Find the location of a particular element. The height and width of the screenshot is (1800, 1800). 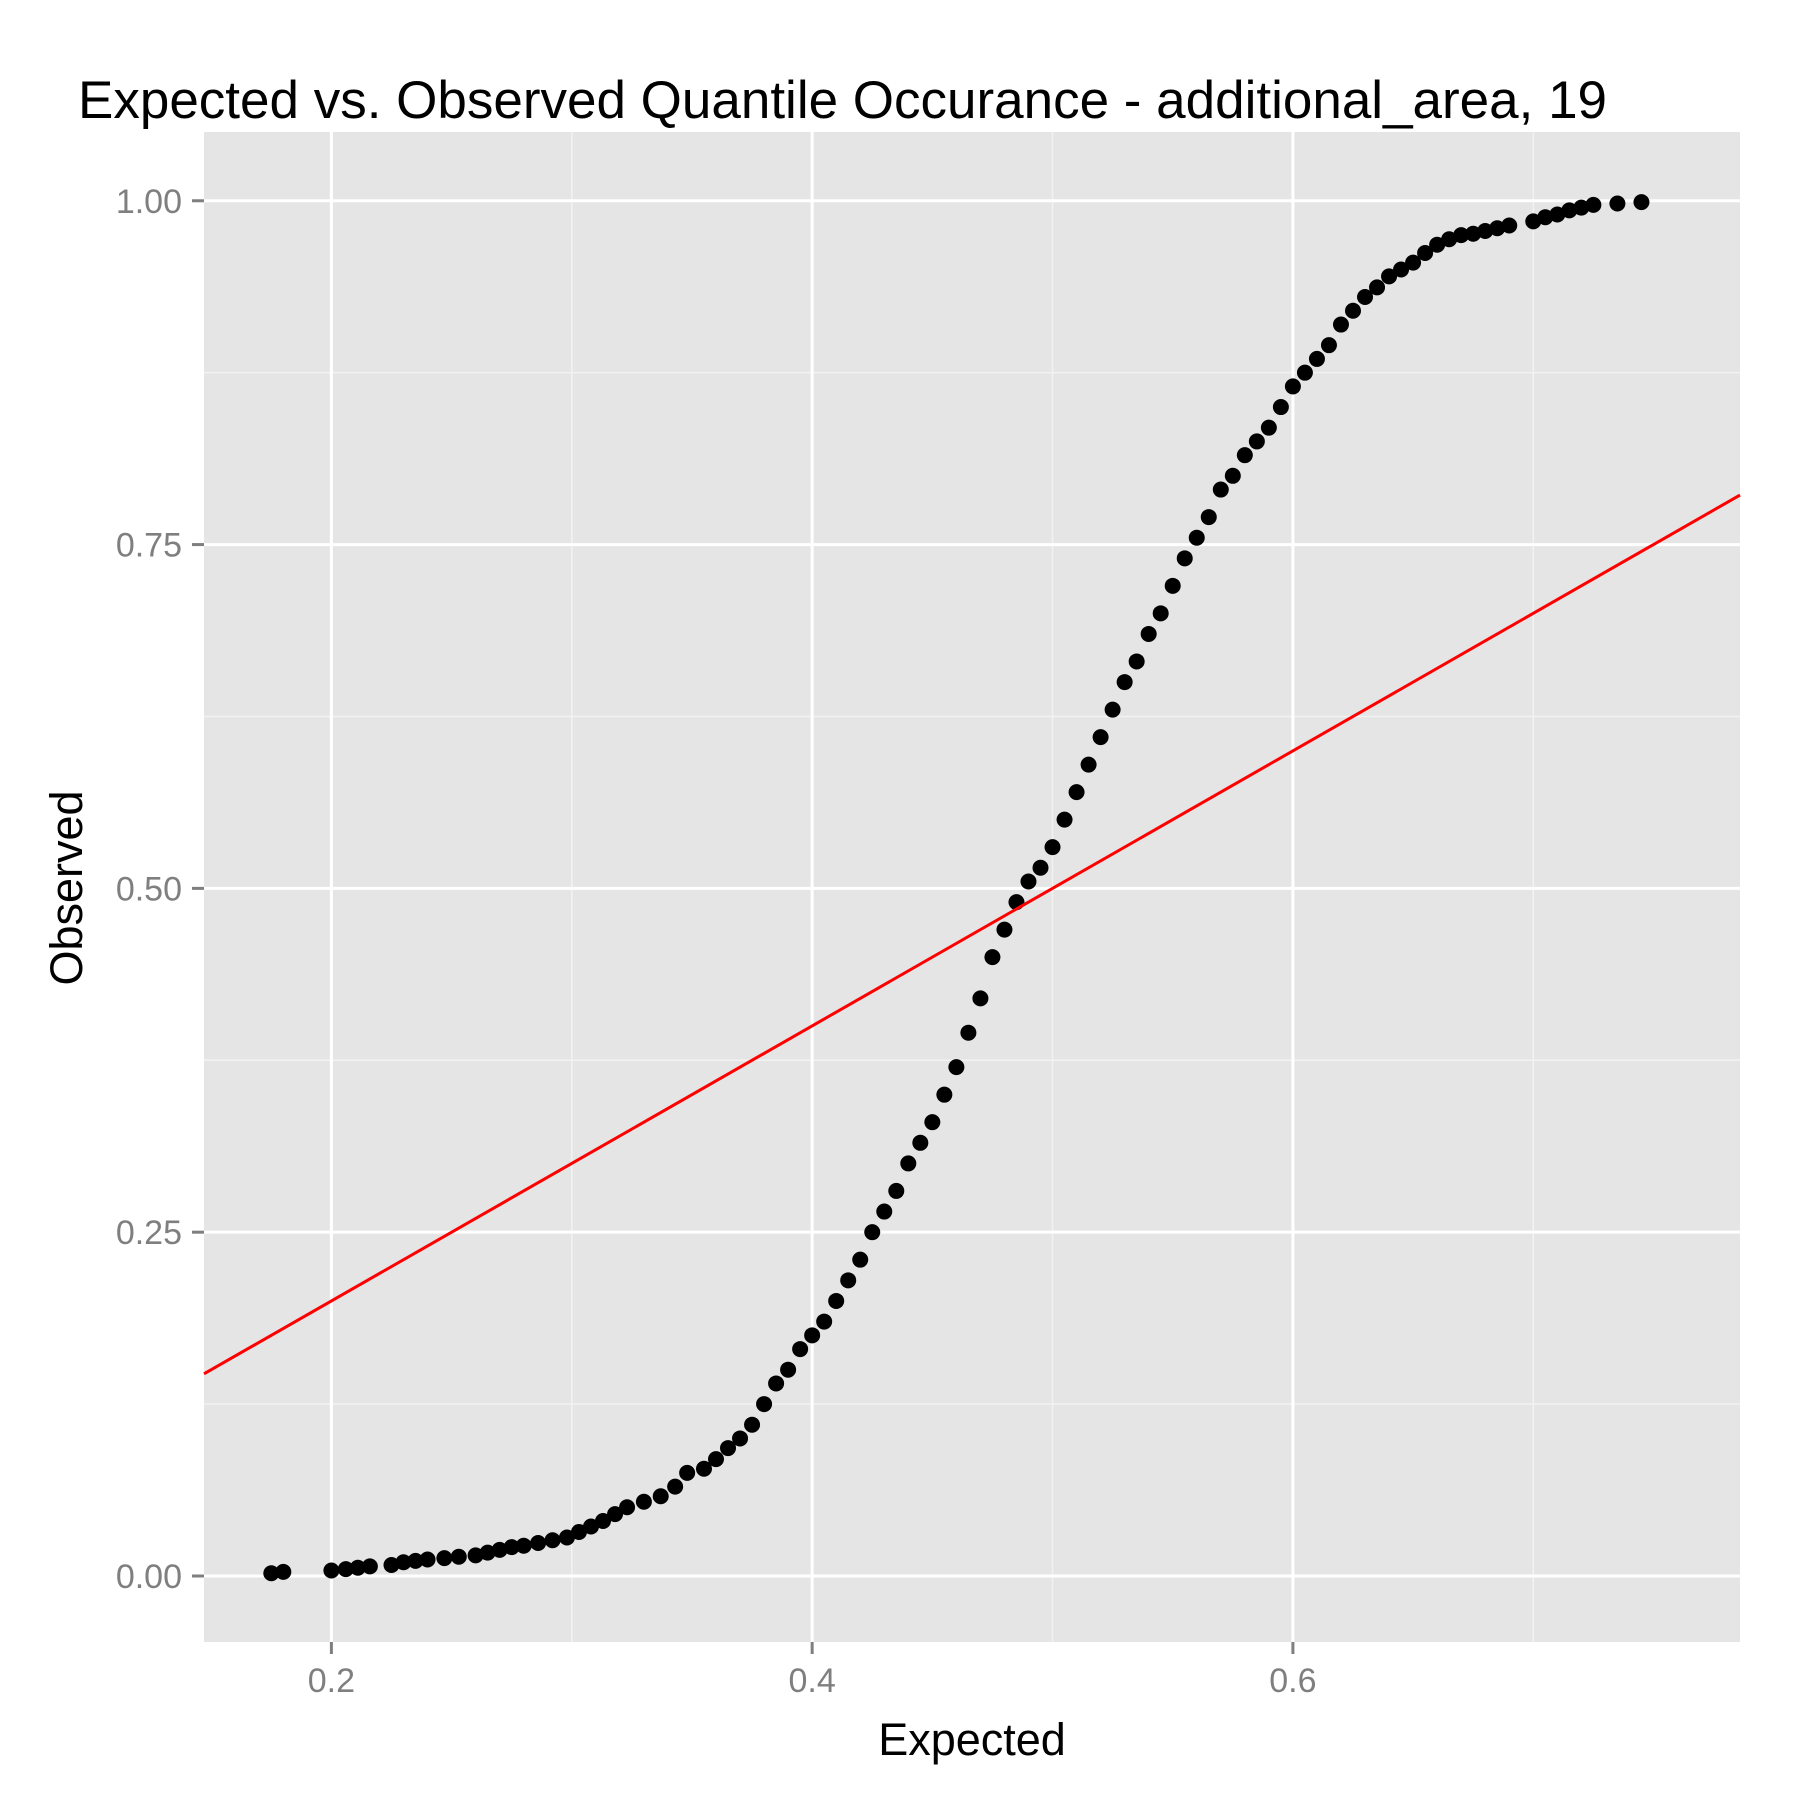

x-tick-labels: 0.2 0.4 0.6 is located at coordinates (812, 1681).